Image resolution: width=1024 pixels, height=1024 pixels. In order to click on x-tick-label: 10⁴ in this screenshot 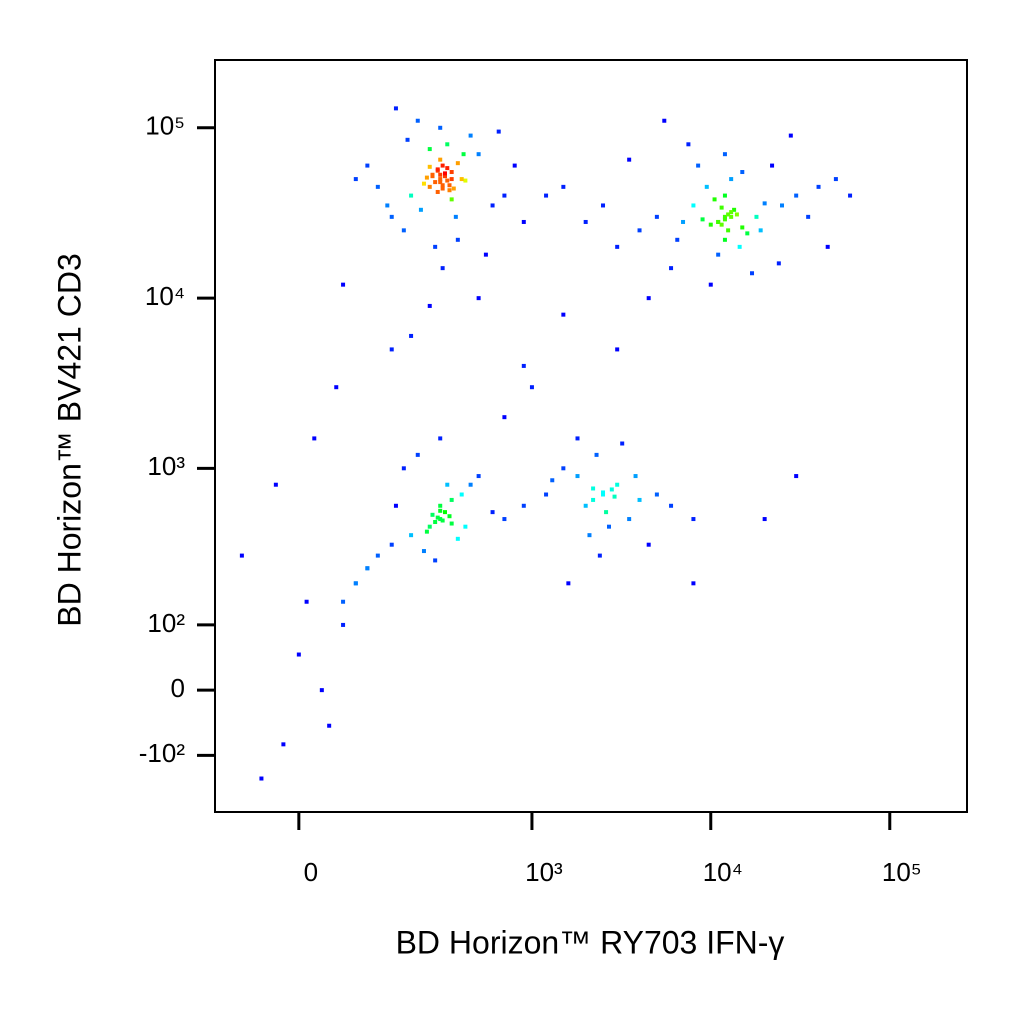, I will do `click(723, 872)`.